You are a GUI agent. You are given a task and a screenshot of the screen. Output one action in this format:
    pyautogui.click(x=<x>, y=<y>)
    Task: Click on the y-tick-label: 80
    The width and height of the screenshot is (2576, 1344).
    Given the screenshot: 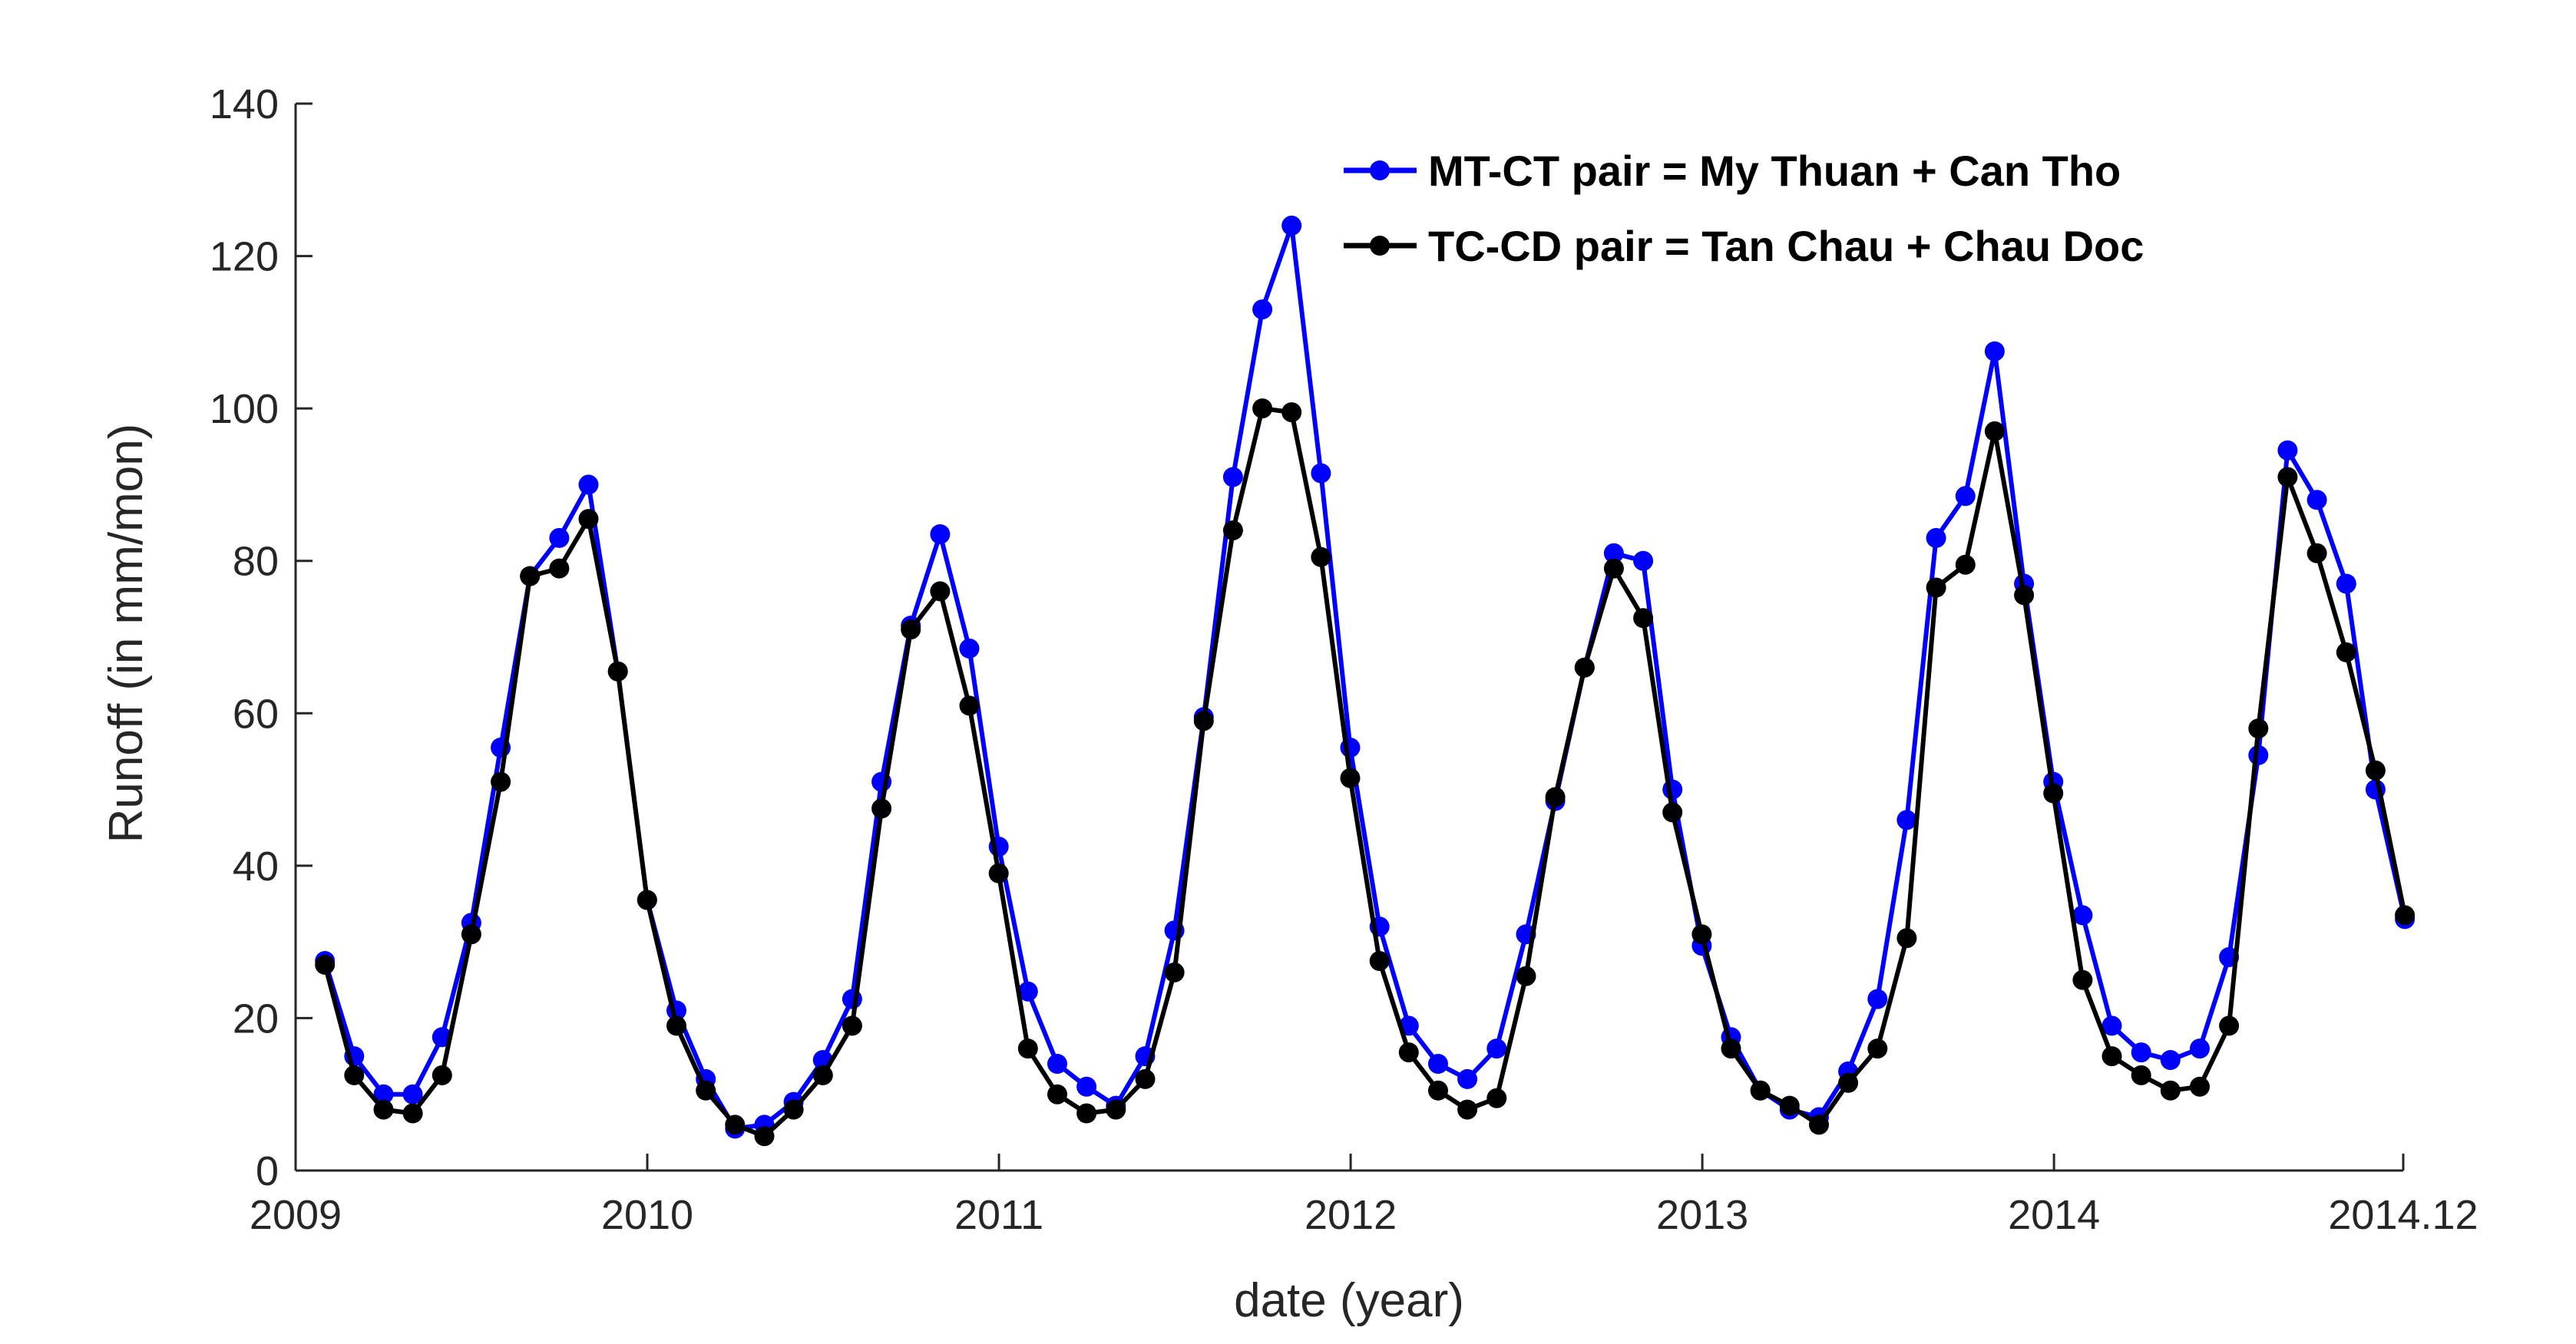 What is the action you would take?
    pyautogui.click(x=256, y=562)
    